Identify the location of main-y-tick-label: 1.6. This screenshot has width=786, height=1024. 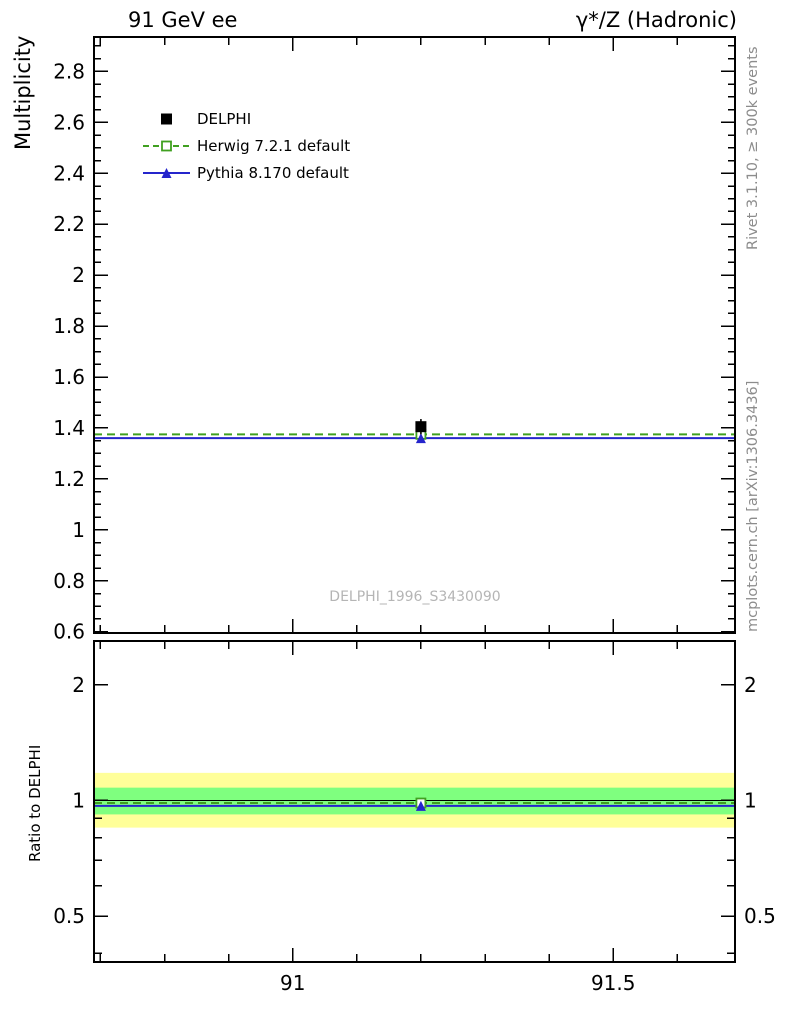
(69, 377).